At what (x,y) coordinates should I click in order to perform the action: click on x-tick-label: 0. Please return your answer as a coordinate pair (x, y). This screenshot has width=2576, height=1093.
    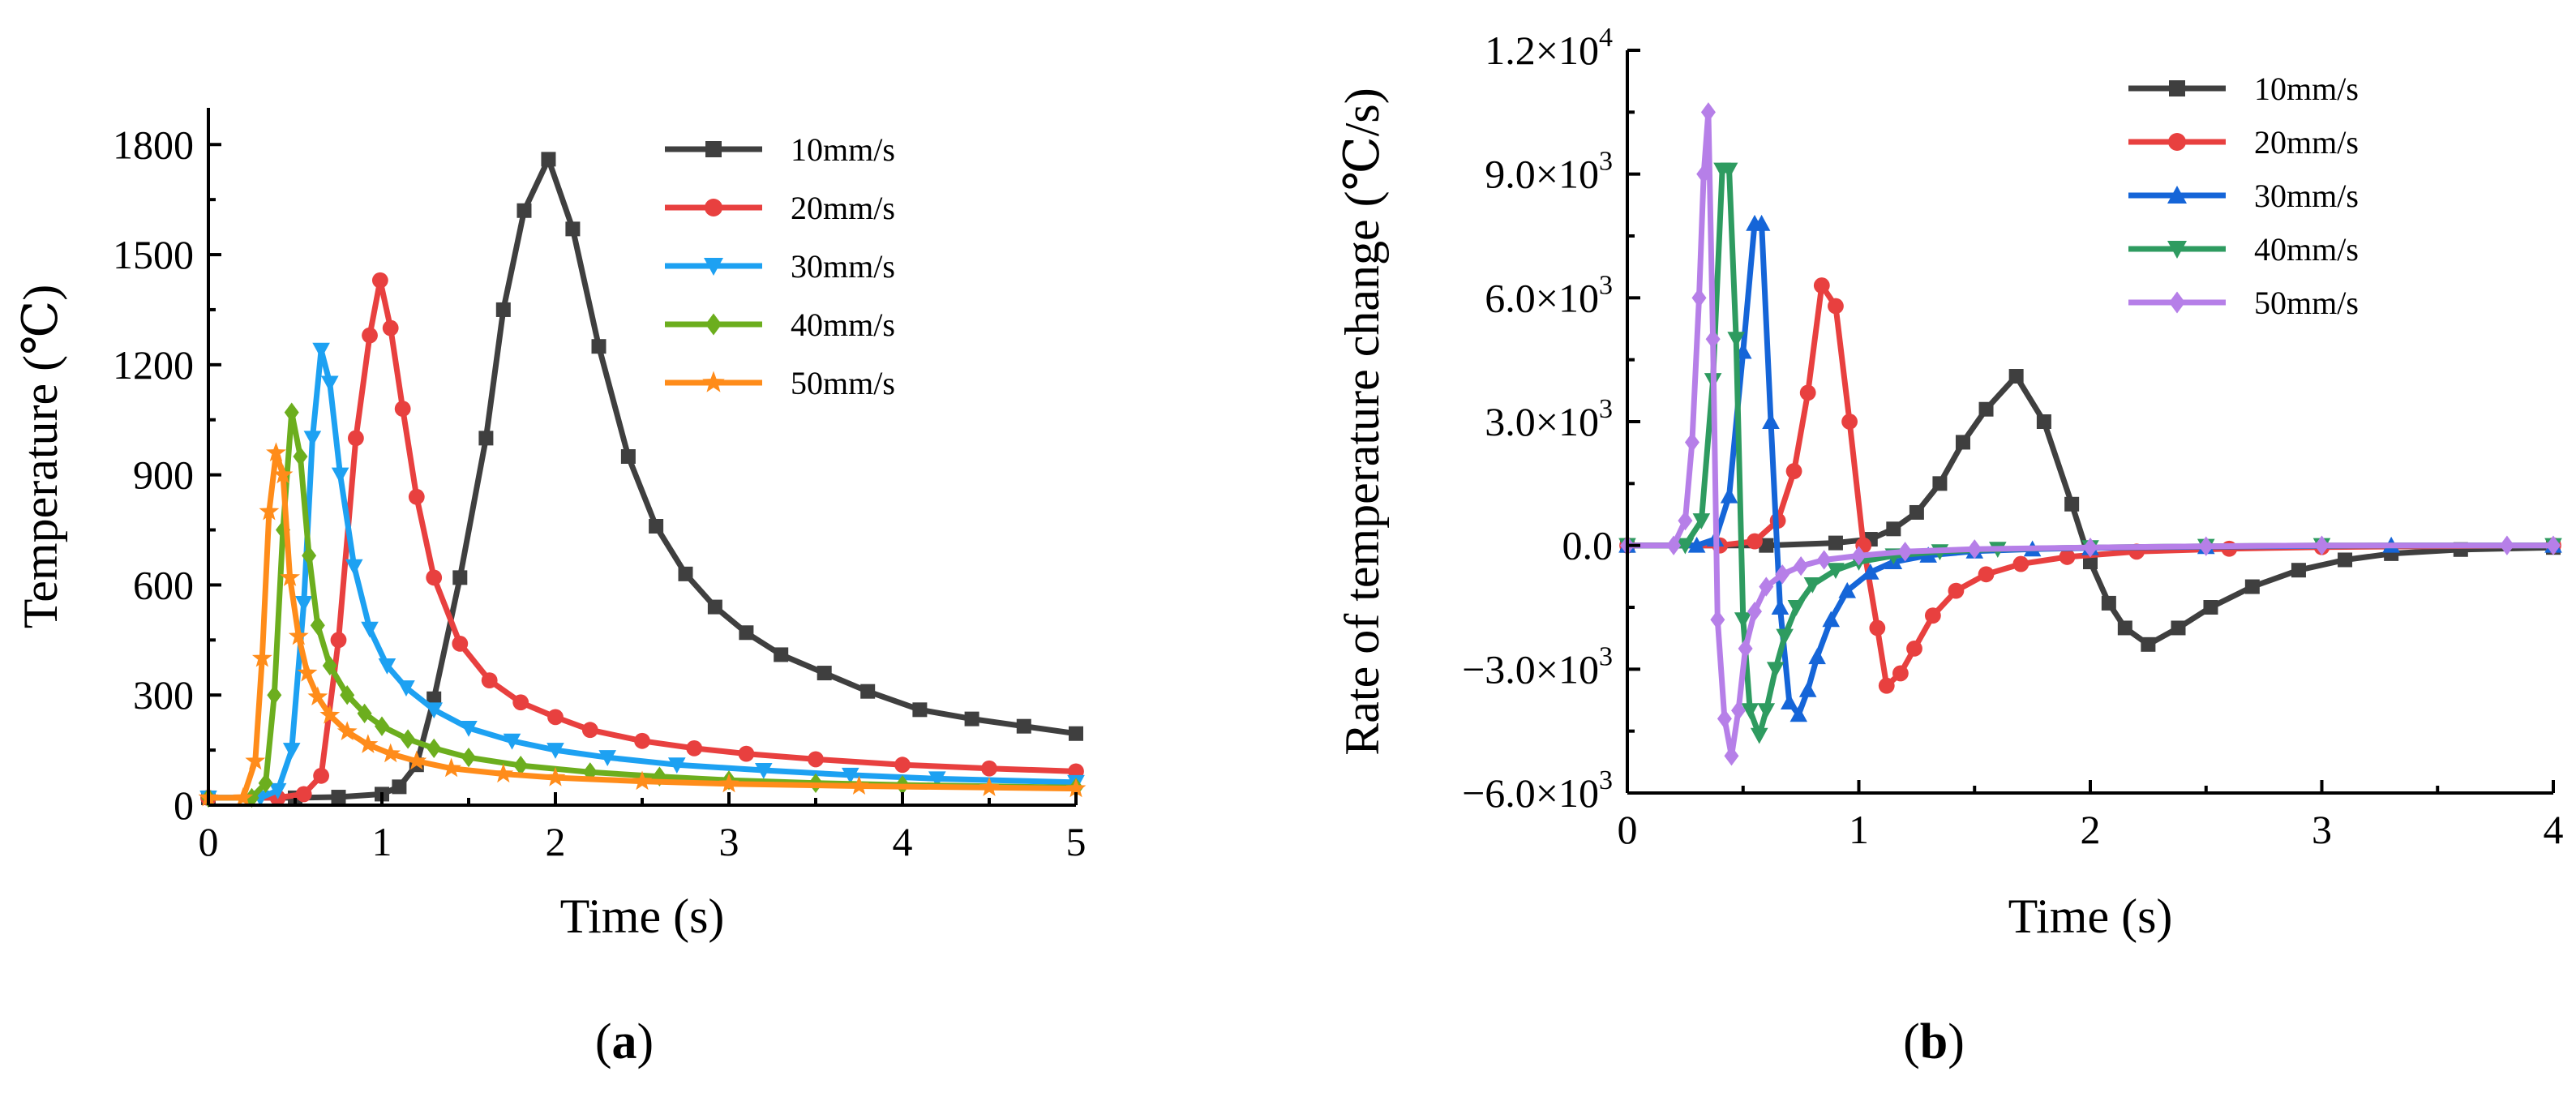
    Looking at the image, I should click on (1628, 829).